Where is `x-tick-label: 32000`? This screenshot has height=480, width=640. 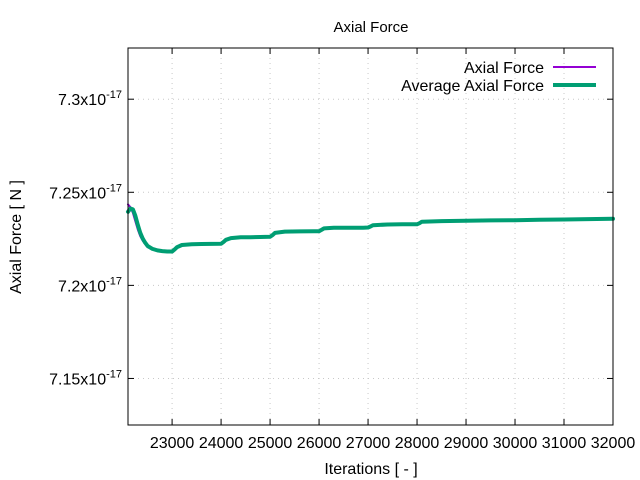
x-tick-label: 32000 is located at coordinates (613, 443).